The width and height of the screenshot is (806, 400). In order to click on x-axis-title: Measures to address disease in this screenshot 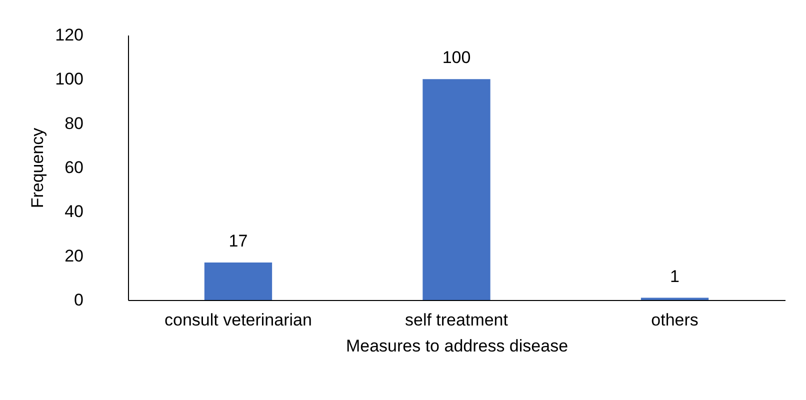, I will do `click(457, 346)`.